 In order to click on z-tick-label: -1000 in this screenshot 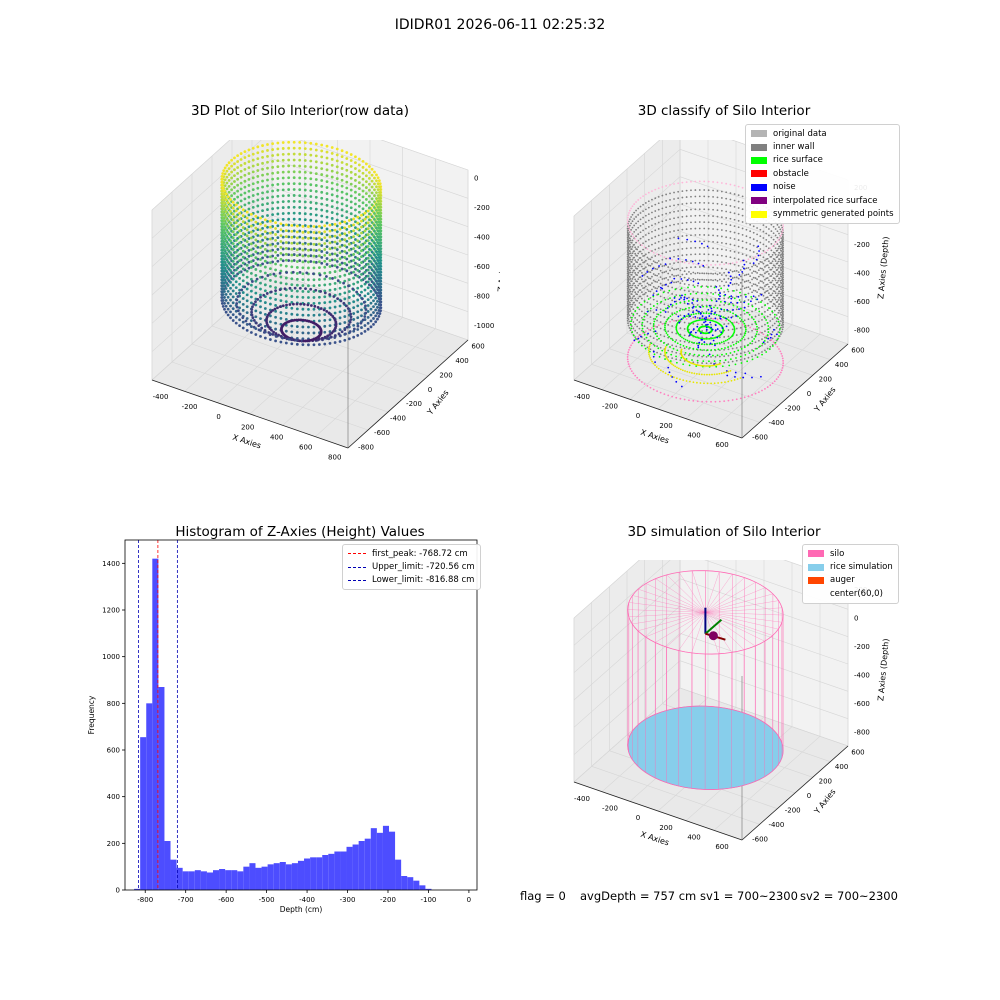, I will do `click(484, 326)`.